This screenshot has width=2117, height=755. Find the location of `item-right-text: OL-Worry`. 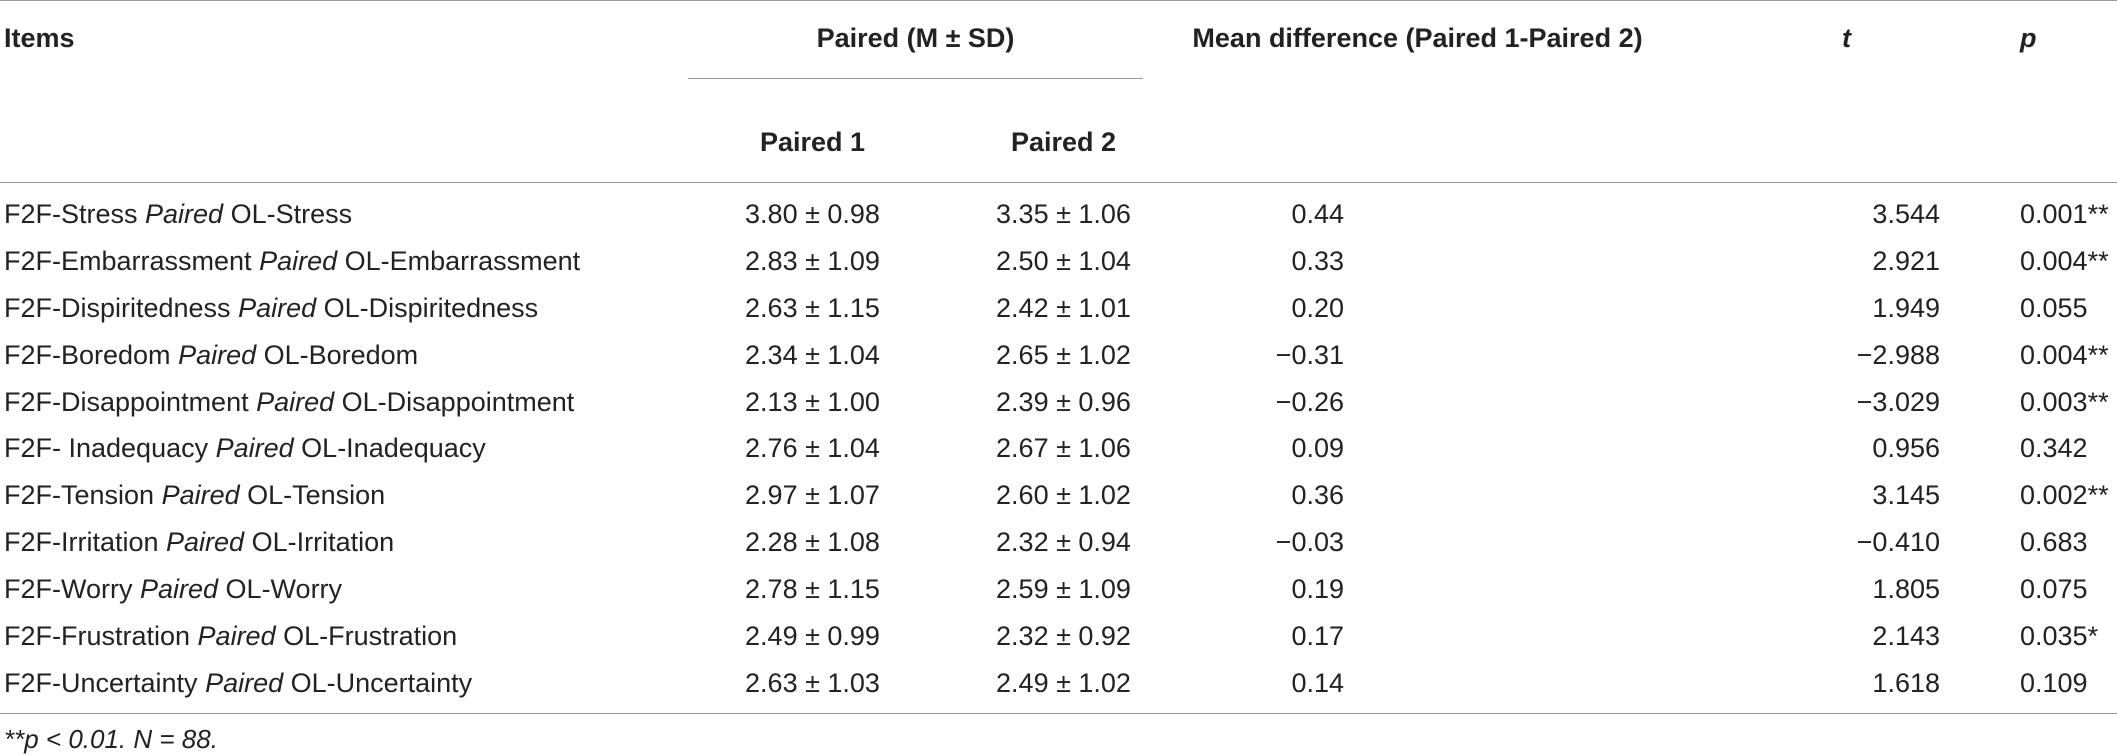

item-right-text: OL-Worry is located at coordinates (280, 589).